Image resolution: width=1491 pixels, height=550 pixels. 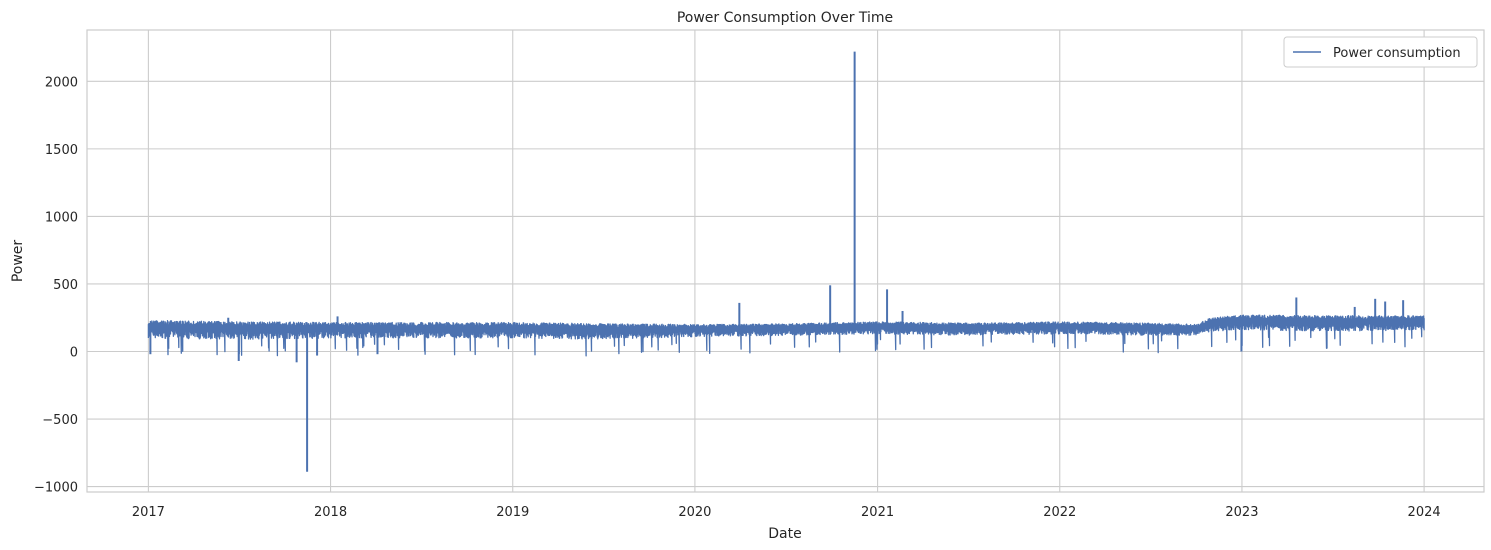 What do you see at coordinates (1059, 512) in the screenshot?
I see `x-tick-label: 2022` at bounding box center [1059, 512].